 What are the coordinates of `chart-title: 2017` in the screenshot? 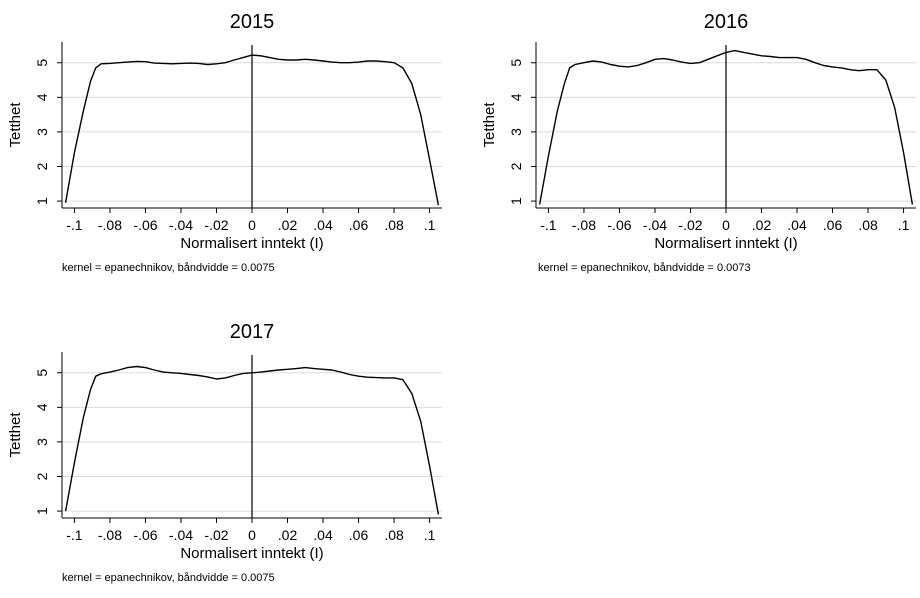 It's located at (252, 332).